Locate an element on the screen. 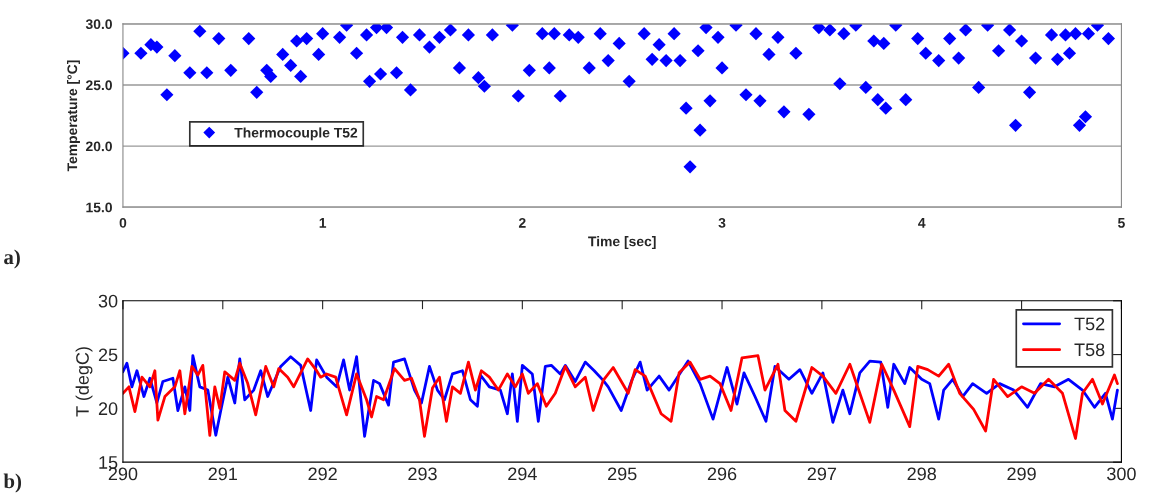  y-tick-label: 25.0 is located at coordinates (98, 85).